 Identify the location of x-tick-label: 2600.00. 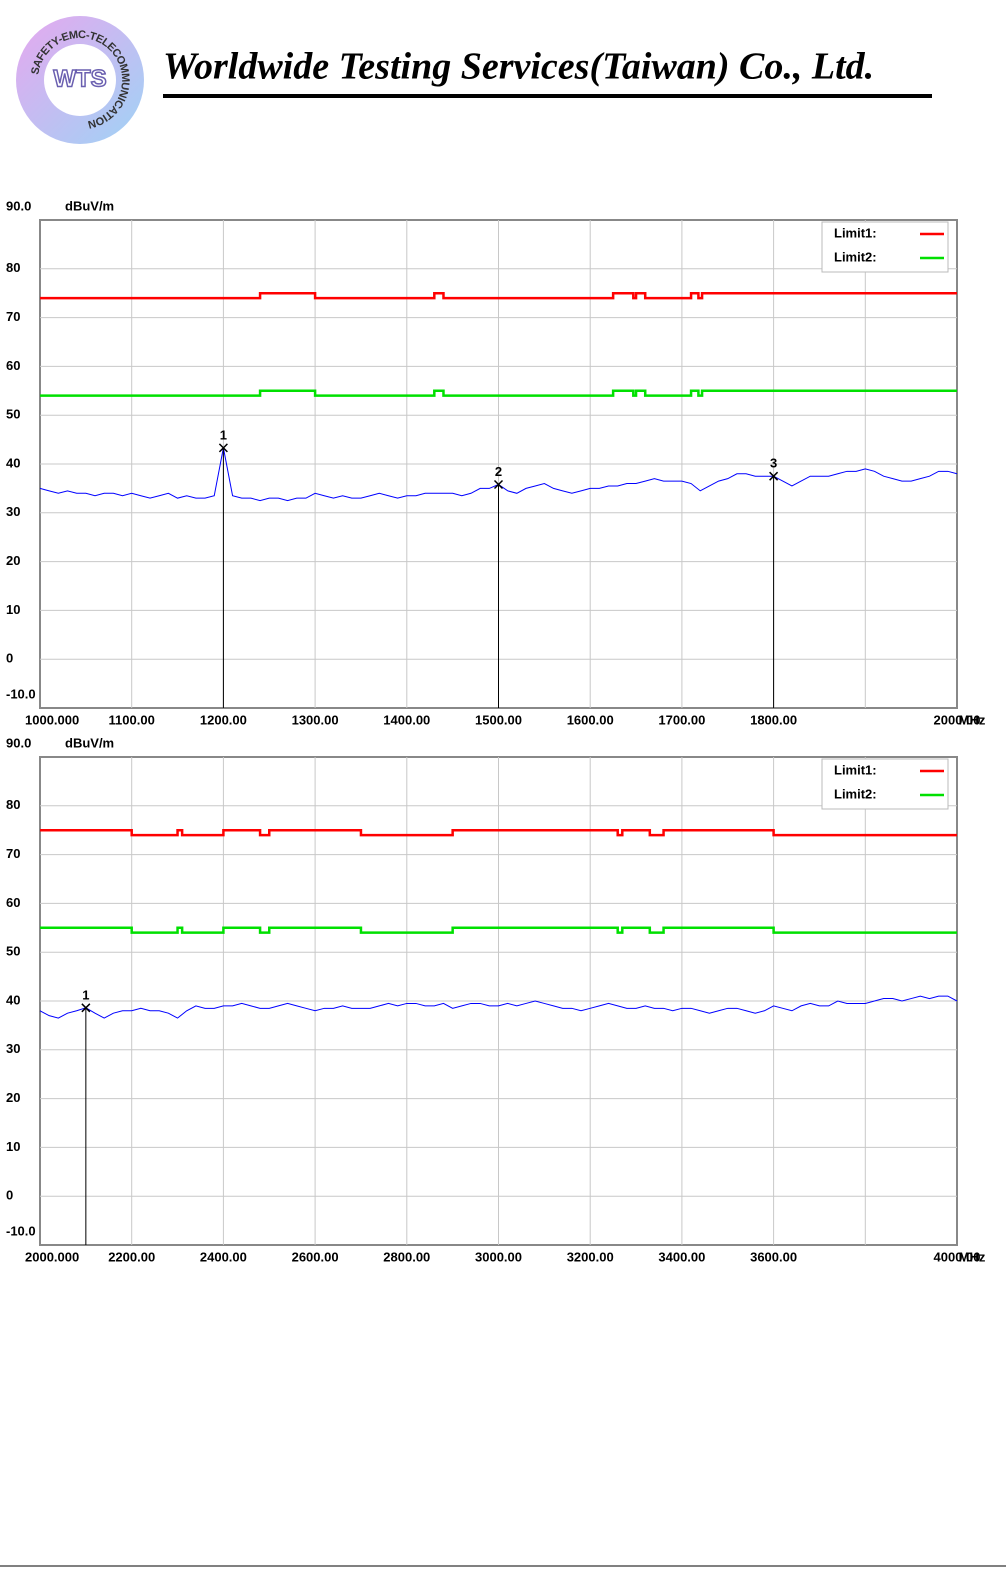
(315, 1256).